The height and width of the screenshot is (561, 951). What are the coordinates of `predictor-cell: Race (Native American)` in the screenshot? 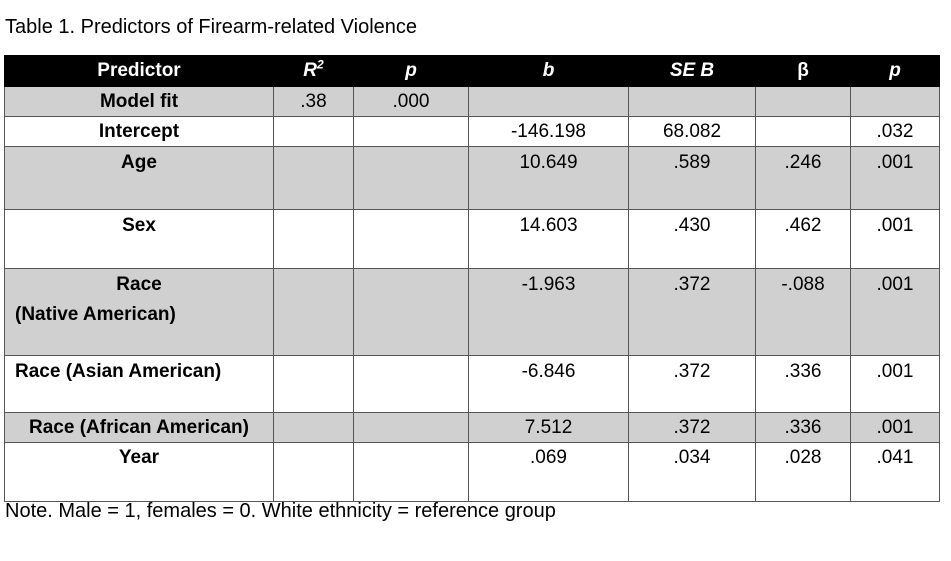 It's located at (139, 312).